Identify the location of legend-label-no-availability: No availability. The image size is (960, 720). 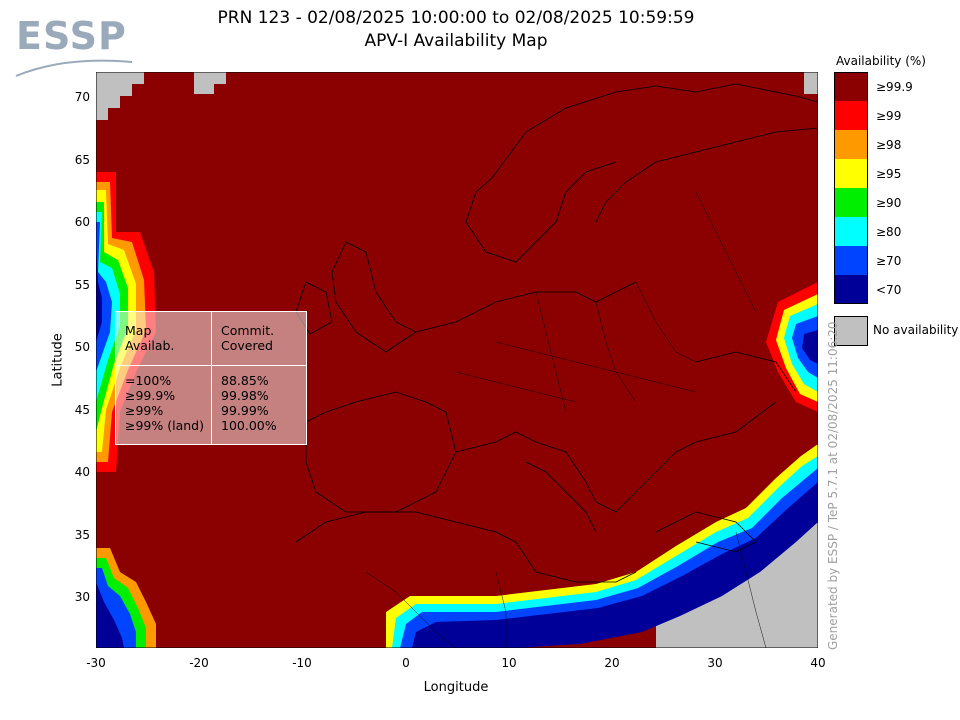
(916, 330).